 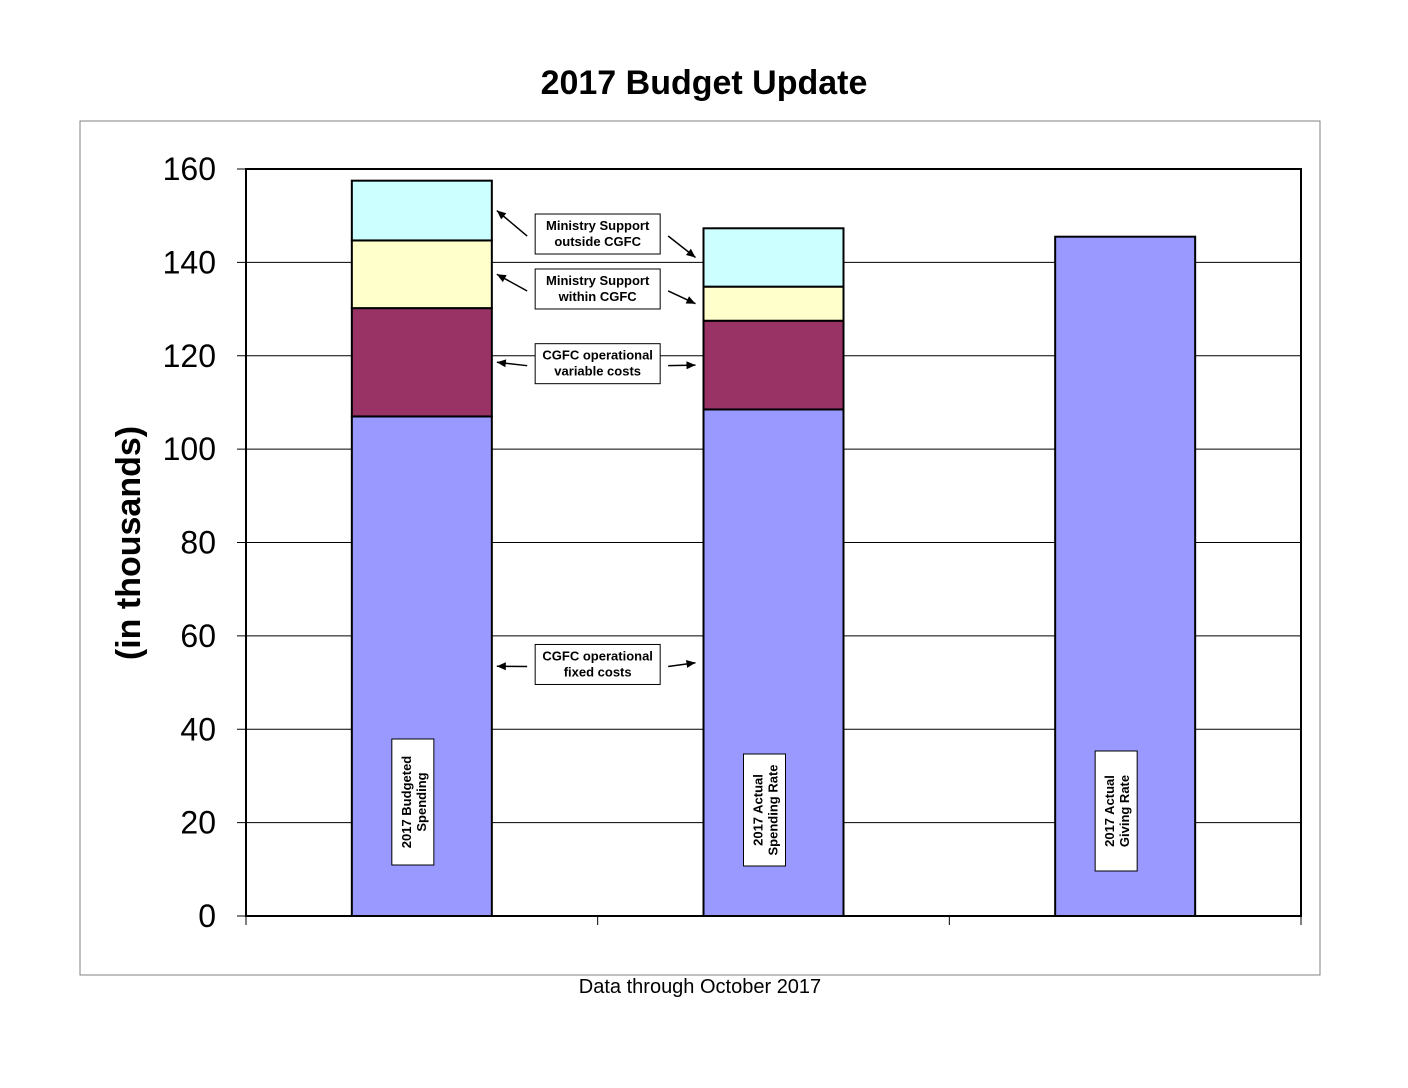 What do you see at coordinates (198, 636) in the screenshot?
I see `y-tick-label: 60` at bounding box center [198, 636].